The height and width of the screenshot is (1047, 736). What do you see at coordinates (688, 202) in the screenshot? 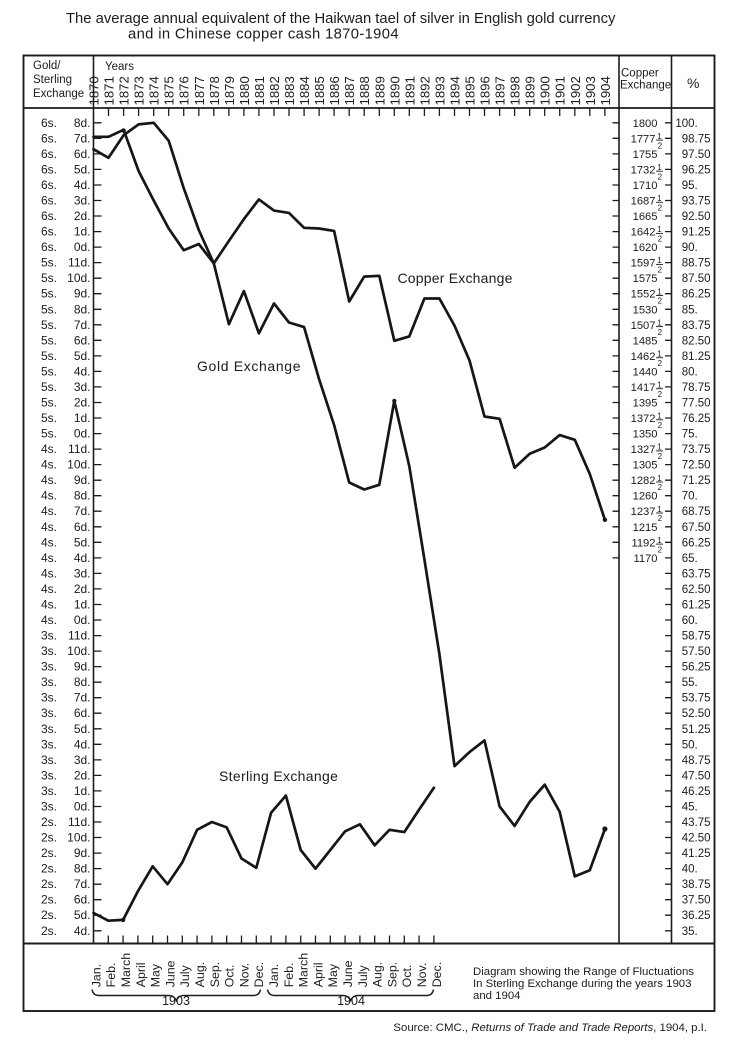
I see `svg-text: 93` at bounding box center [688, 202].